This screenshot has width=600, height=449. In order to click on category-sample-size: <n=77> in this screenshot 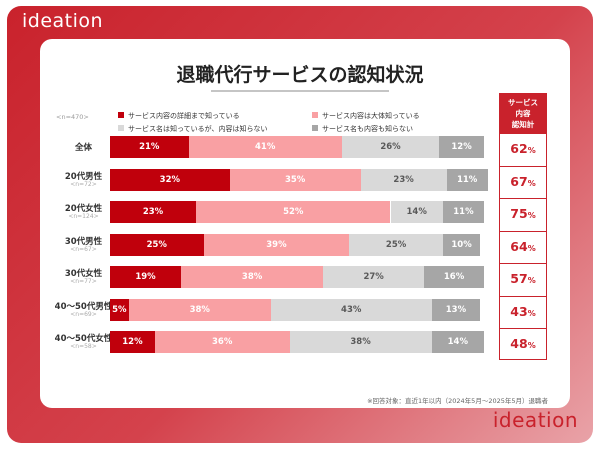, I will do `click(83, 281)`.